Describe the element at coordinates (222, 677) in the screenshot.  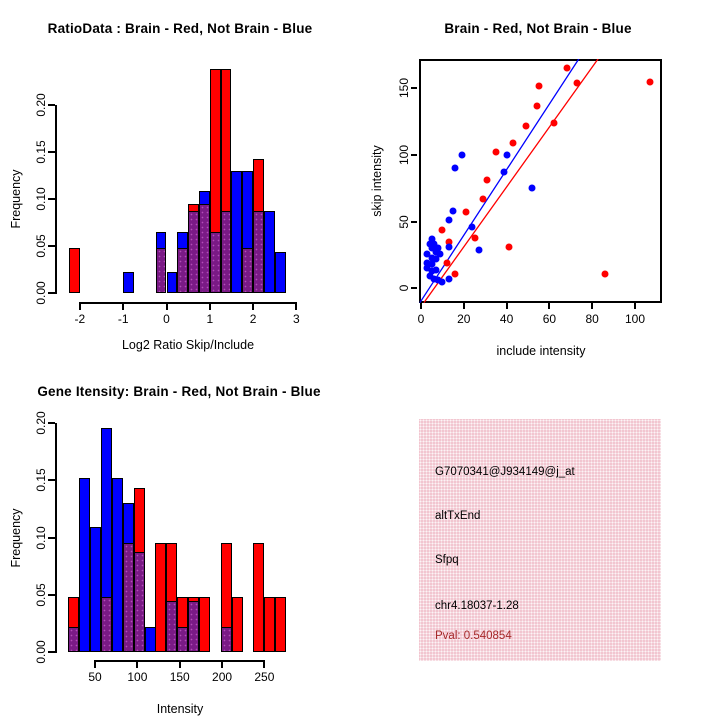
I see `x-tick-label: 200` at that location.